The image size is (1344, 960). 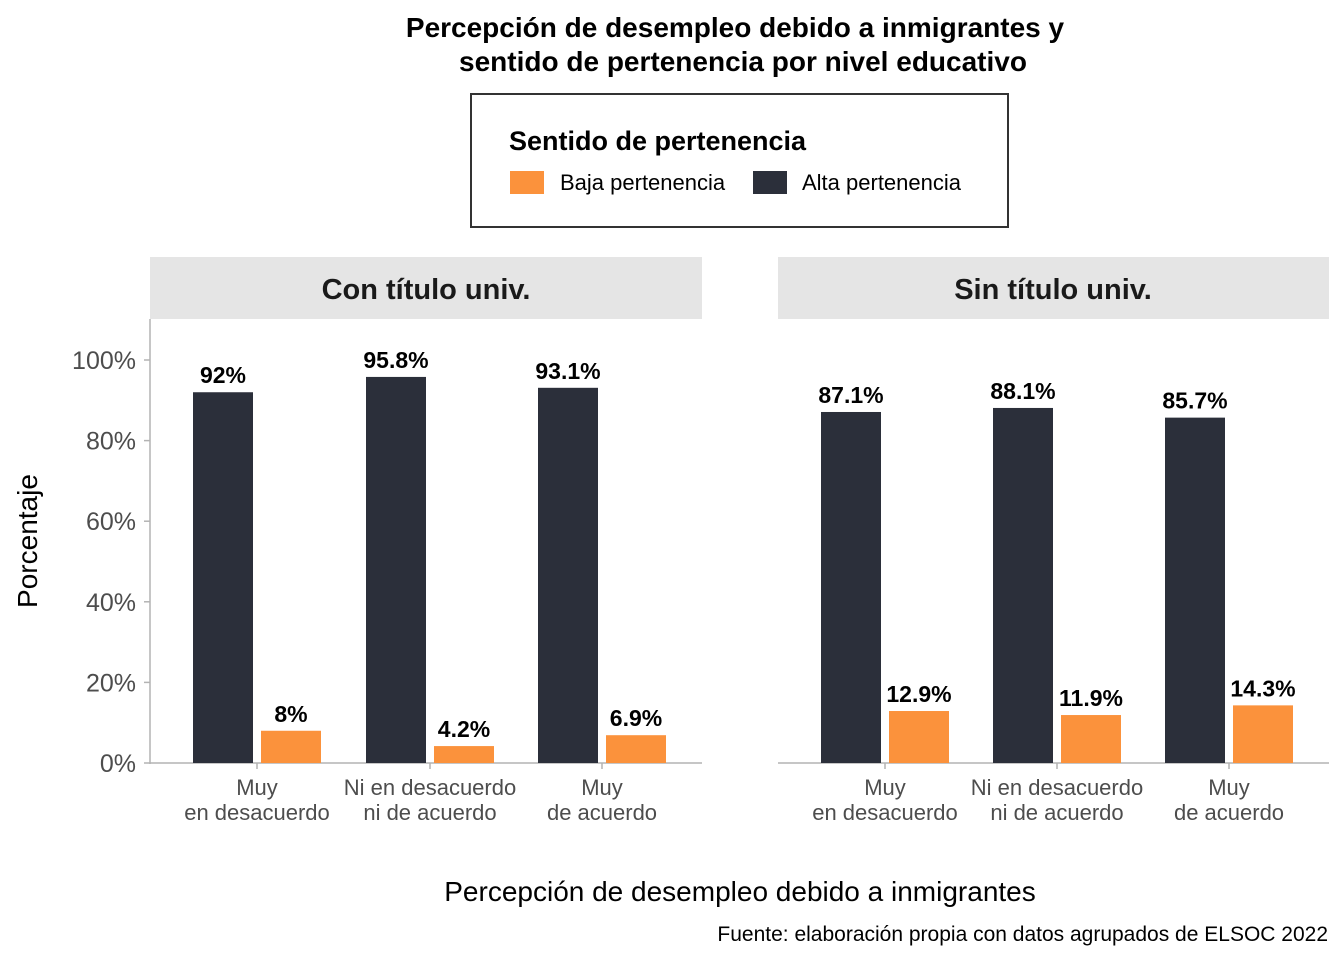 I want to click on bar-value-label: 6.9%, so click(x=636, y=718).